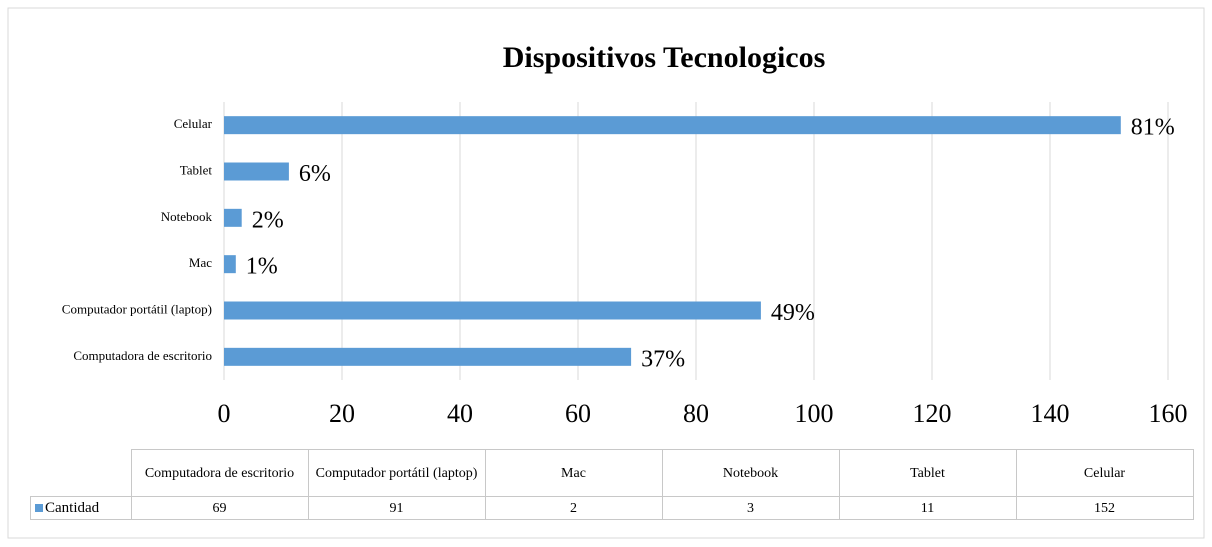  What do you see at coordinates (262, 267) in the screenshot?
I see `data-label: 1%` at bounding box center [262, 267].